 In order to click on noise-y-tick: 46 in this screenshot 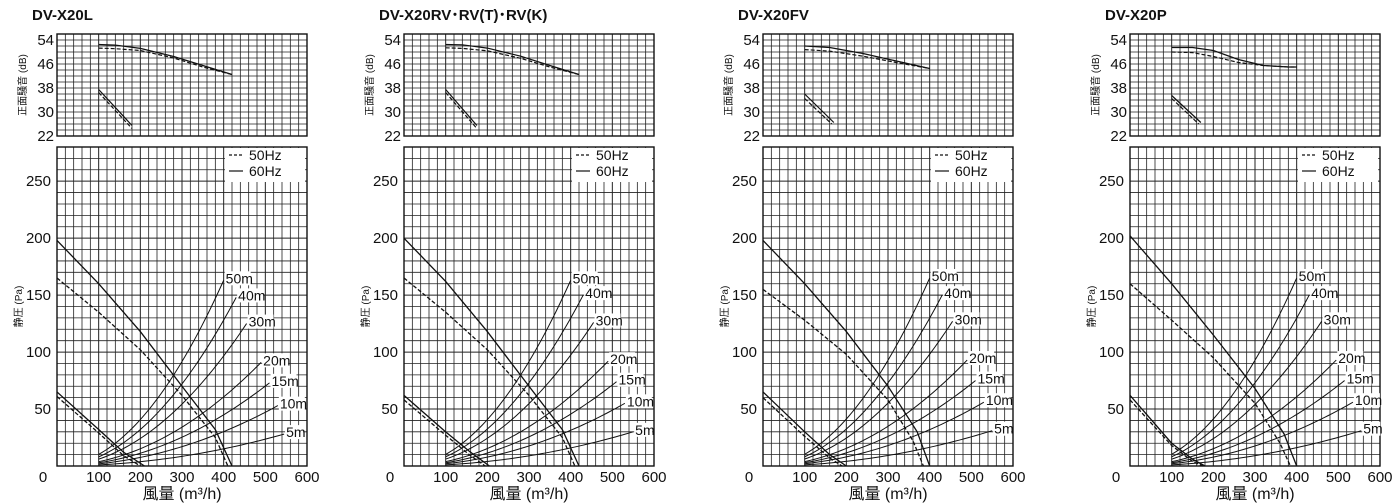, I will do `click(751, 64)`.